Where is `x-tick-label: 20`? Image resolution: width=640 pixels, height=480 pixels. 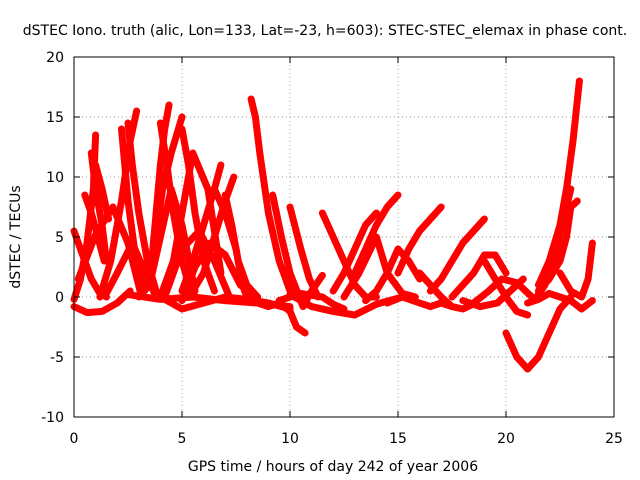 x-tick-label: 20 is located at coordinates (506, 439).